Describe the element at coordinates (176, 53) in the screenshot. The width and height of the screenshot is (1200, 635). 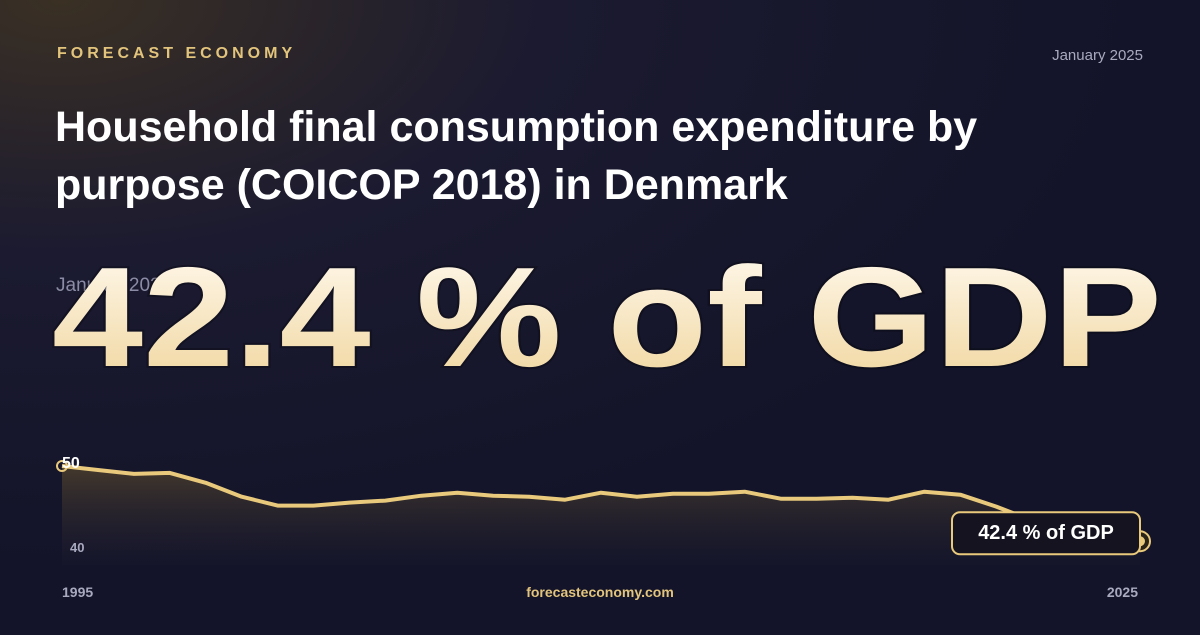
I see `brand: FORECAST ECONOMY` at that location.